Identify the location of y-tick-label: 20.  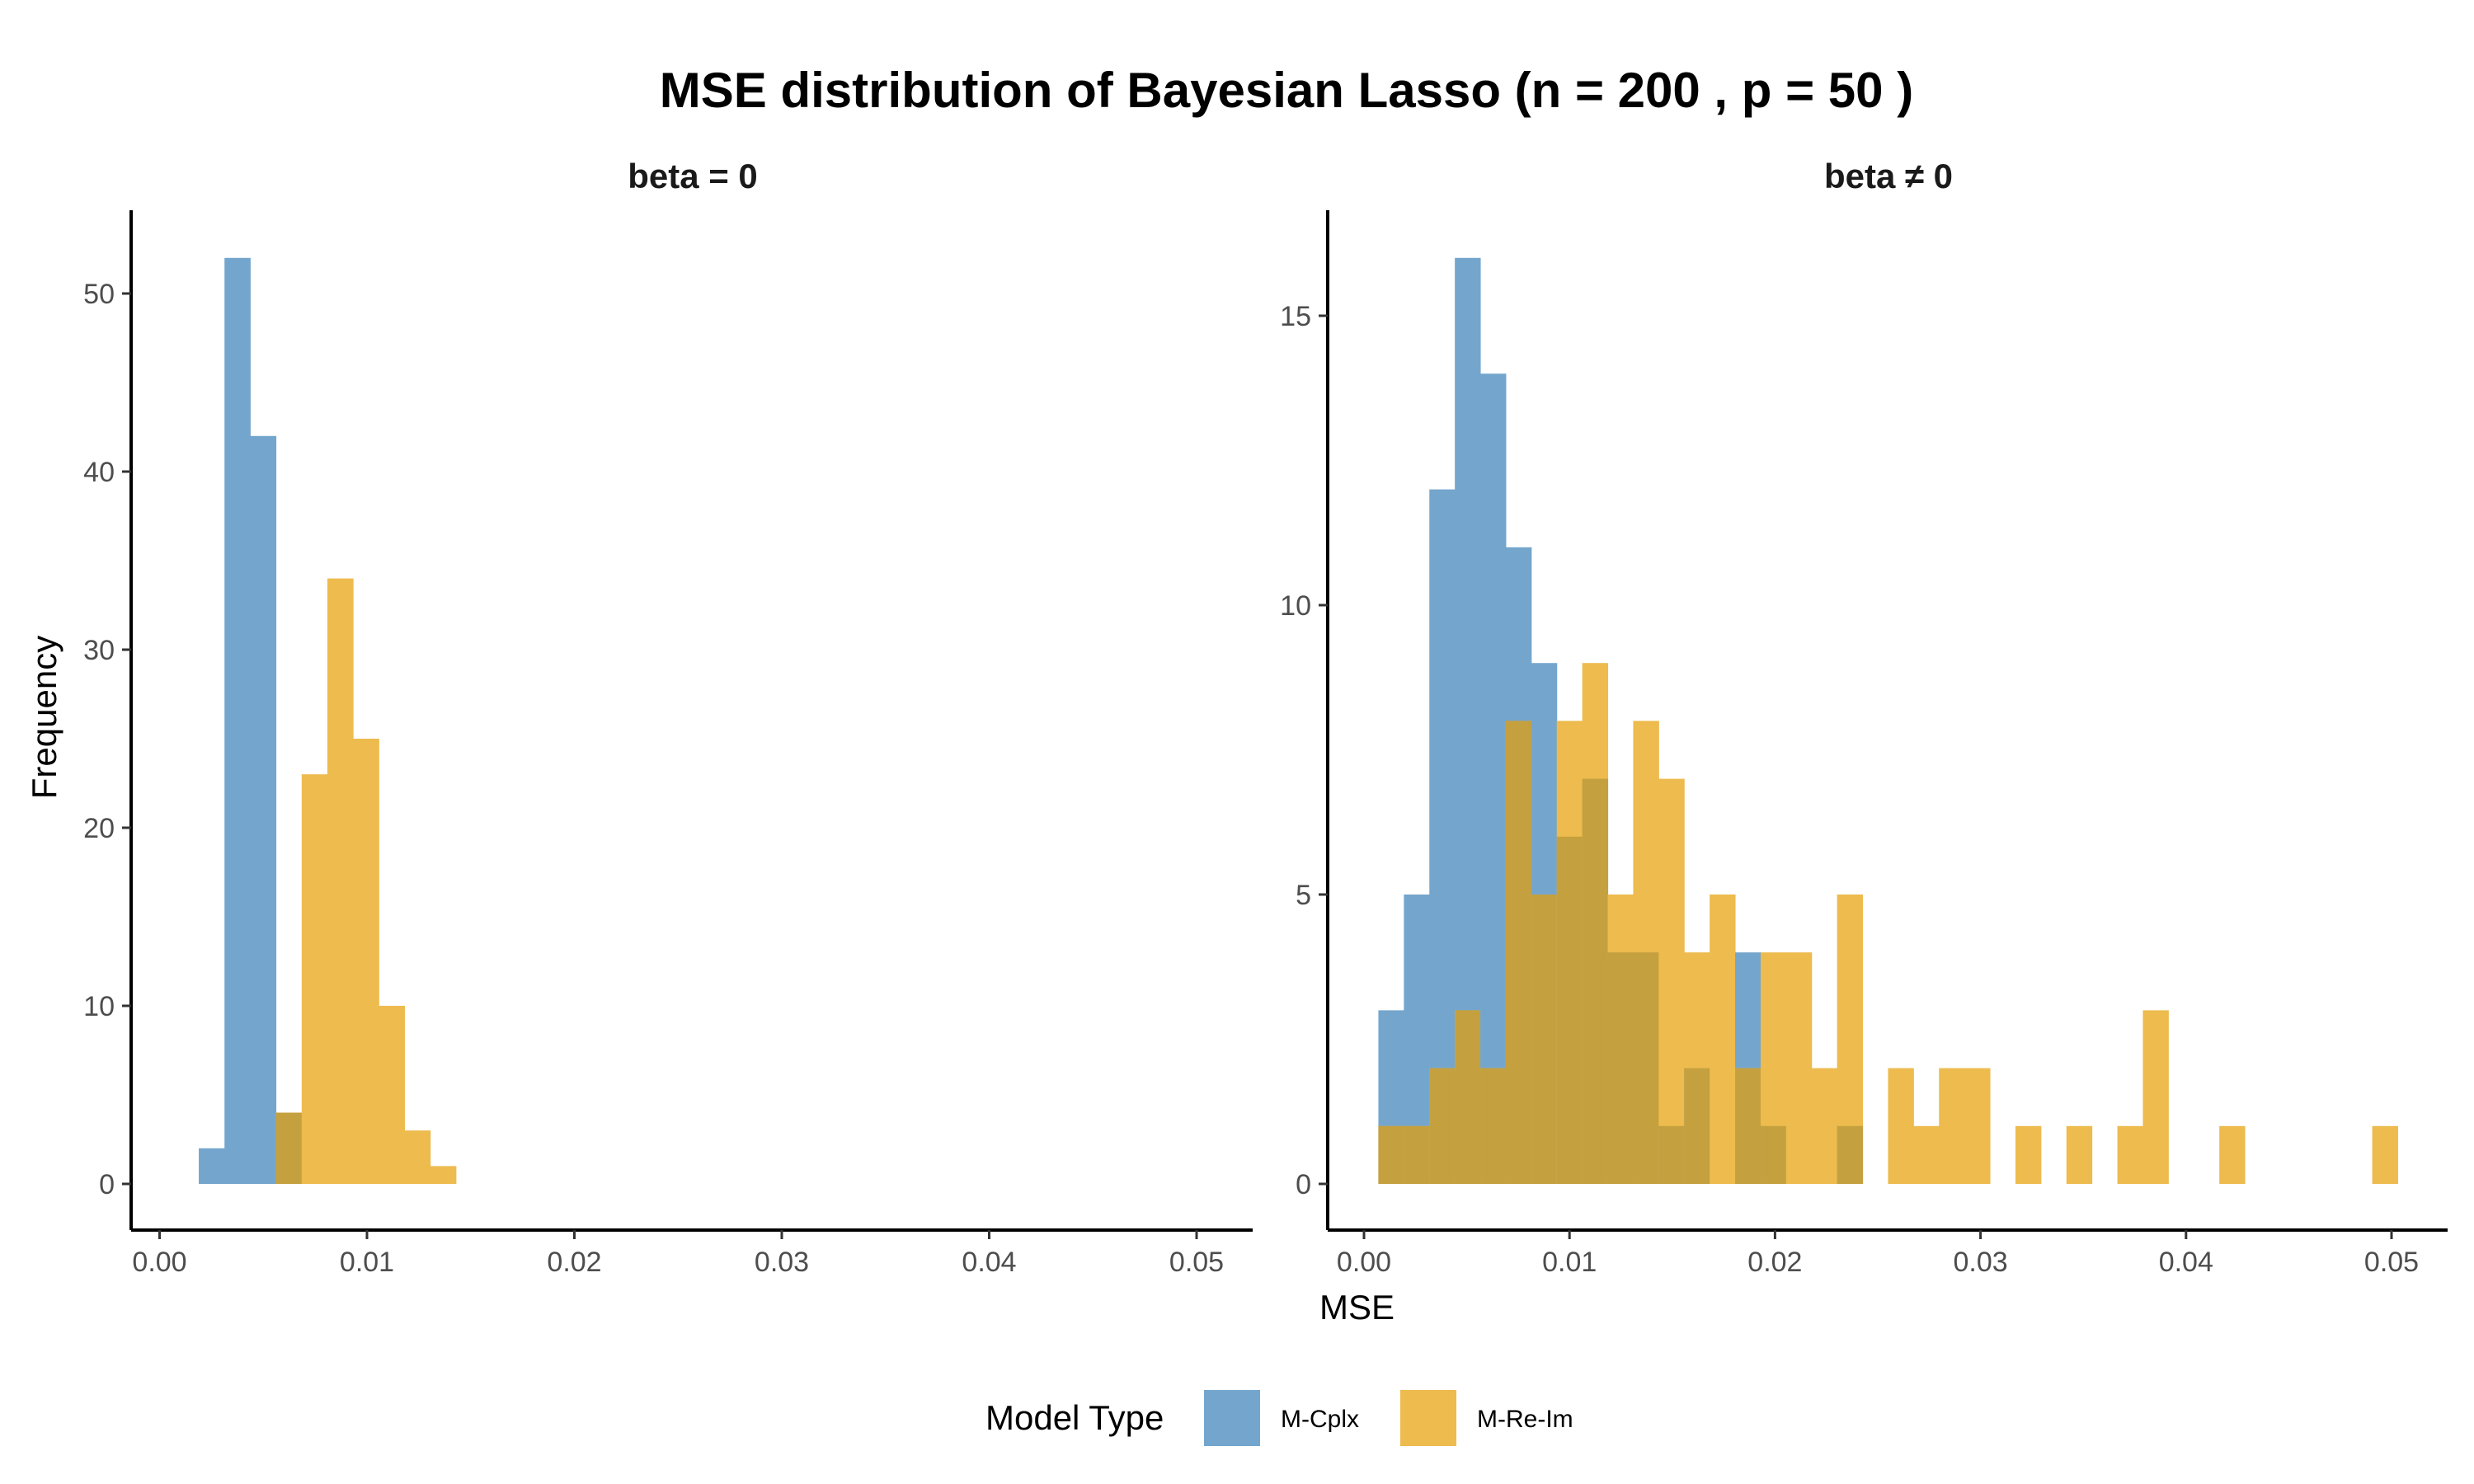
(99, 828).